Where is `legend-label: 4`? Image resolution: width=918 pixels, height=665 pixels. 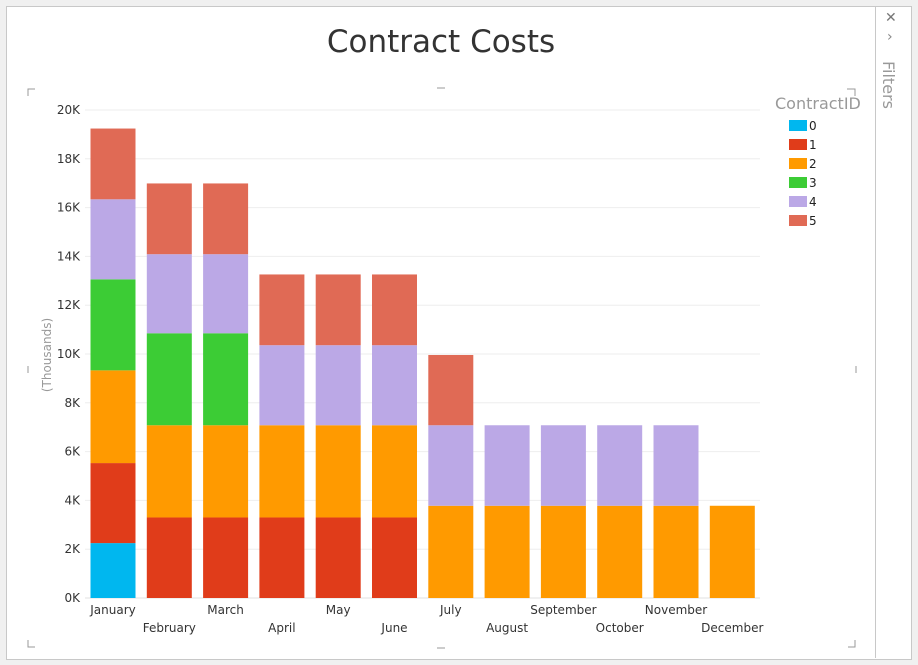 legend-label: 4 is located at coordinates (813, 202).